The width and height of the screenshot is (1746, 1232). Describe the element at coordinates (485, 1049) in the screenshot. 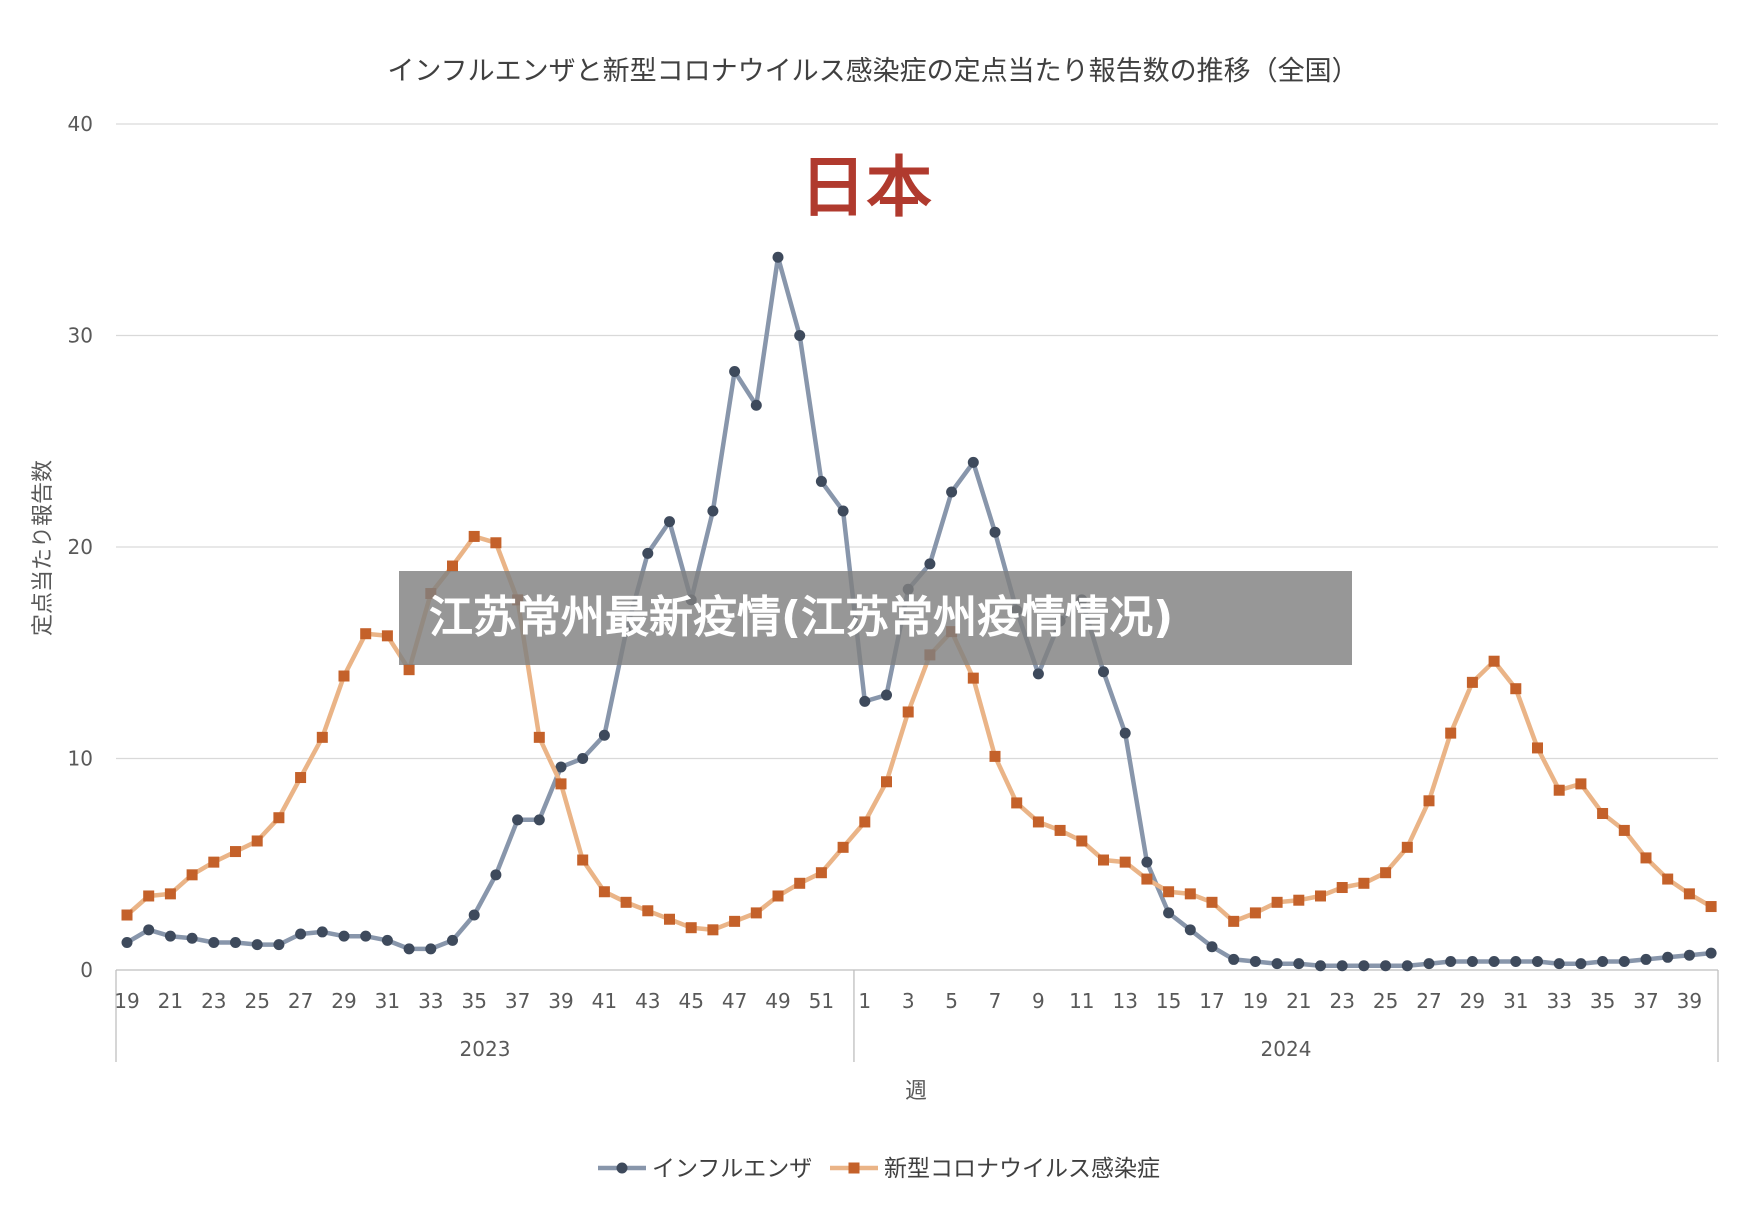

I see `year-label: 2023` at that location.